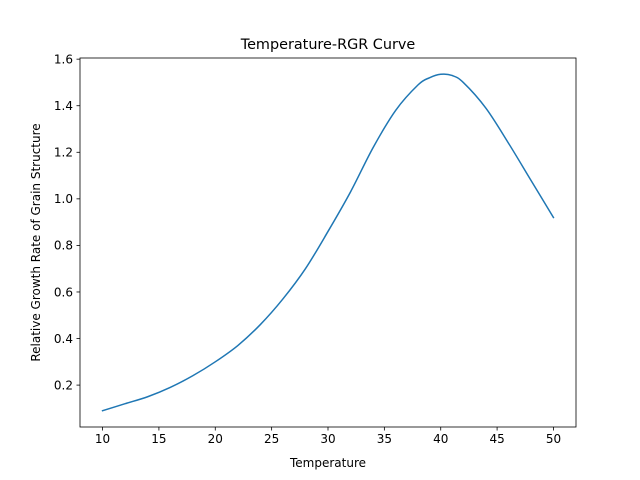 The height and width of the screenshot is (480, 640). Describe the element at coordinates (63, 339) in the screenshot. I see `y-tick-label: 0.4` at that location.